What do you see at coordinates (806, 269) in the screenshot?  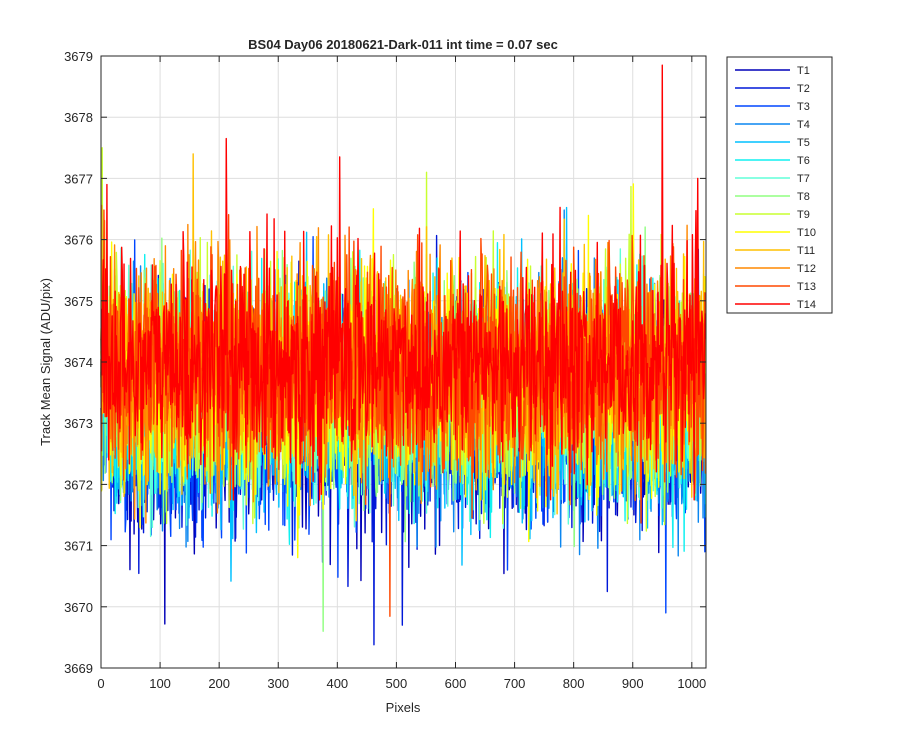 I see `legend-label-t12: T12` at bounding box center [806, 269].